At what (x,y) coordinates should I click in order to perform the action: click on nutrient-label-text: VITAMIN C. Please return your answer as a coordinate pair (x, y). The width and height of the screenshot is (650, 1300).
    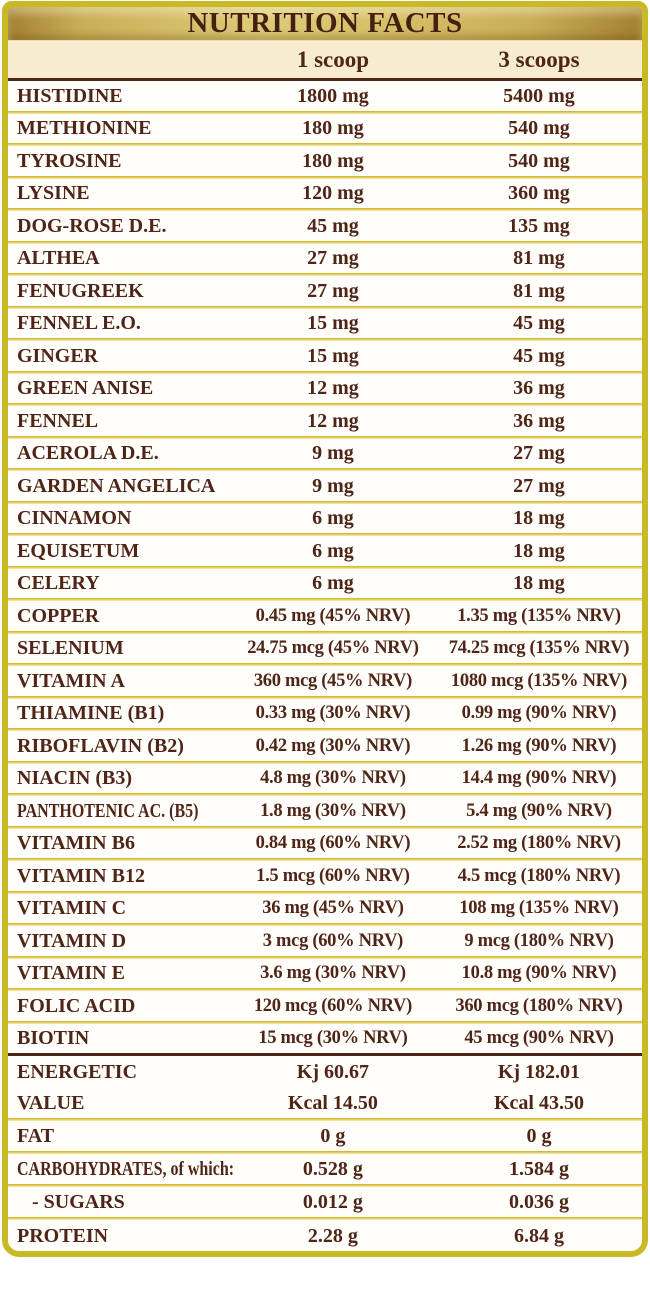
    Looking at the image, I should click on (72, 908).